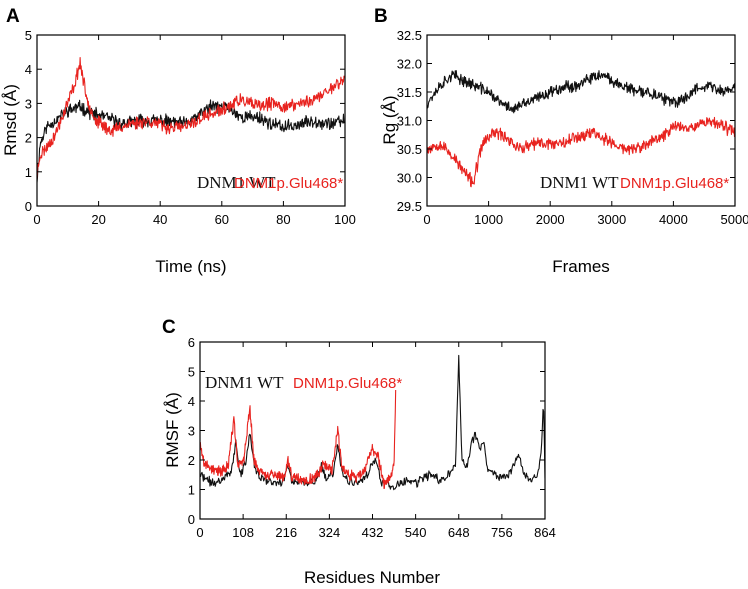  Describe the element at coordinates (409, 149) in the screenshot. I see `y-tick-label: 30.5` at that location.